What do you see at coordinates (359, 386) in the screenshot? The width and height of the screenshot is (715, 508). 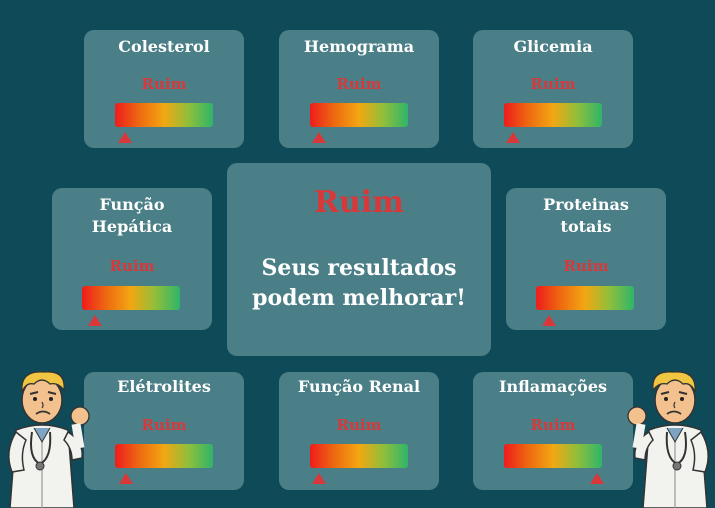 I see `card-title: Função Renal` at bounding box center [359, 386].